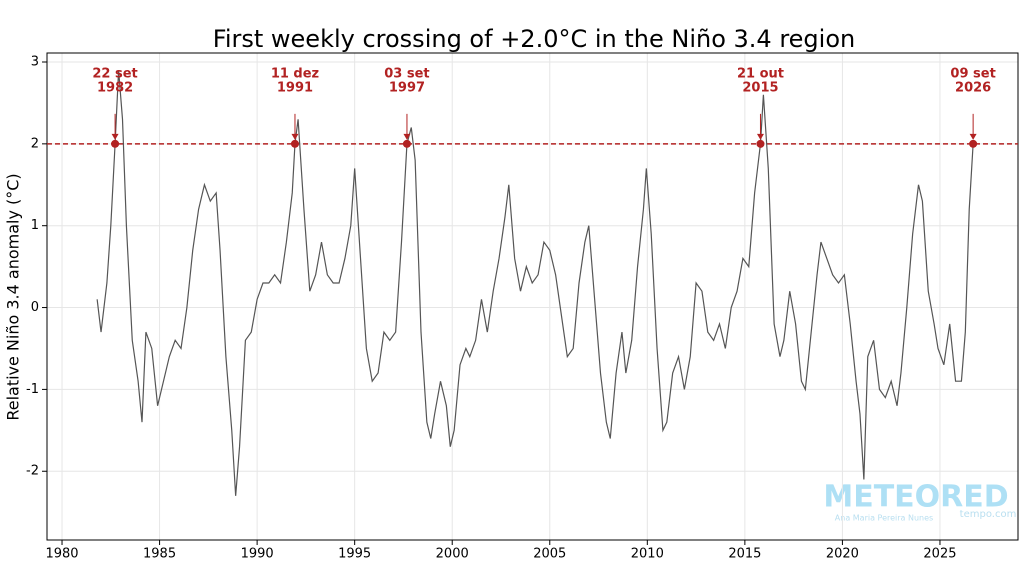 This screenshot has width=1024, height=585. Describe the element at coordinates (32, 471) in the screenshot. I see `y-tick-label: -2` at that location.